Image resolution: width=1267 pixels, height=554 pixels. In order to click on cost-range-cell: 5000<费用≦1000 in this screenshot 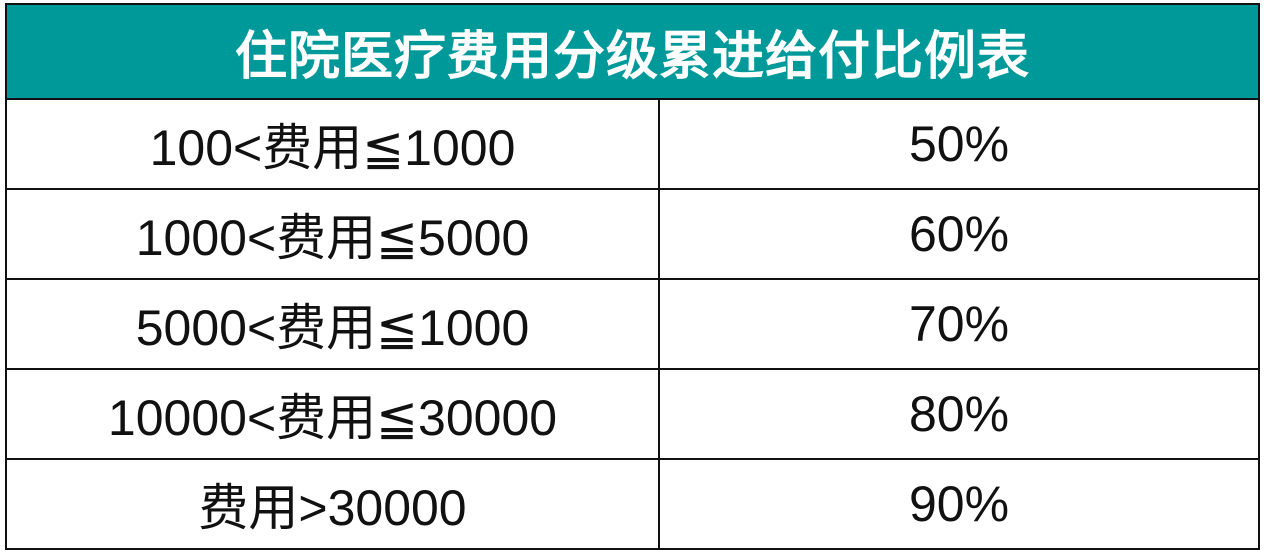, I will do `click(332, 324)`.